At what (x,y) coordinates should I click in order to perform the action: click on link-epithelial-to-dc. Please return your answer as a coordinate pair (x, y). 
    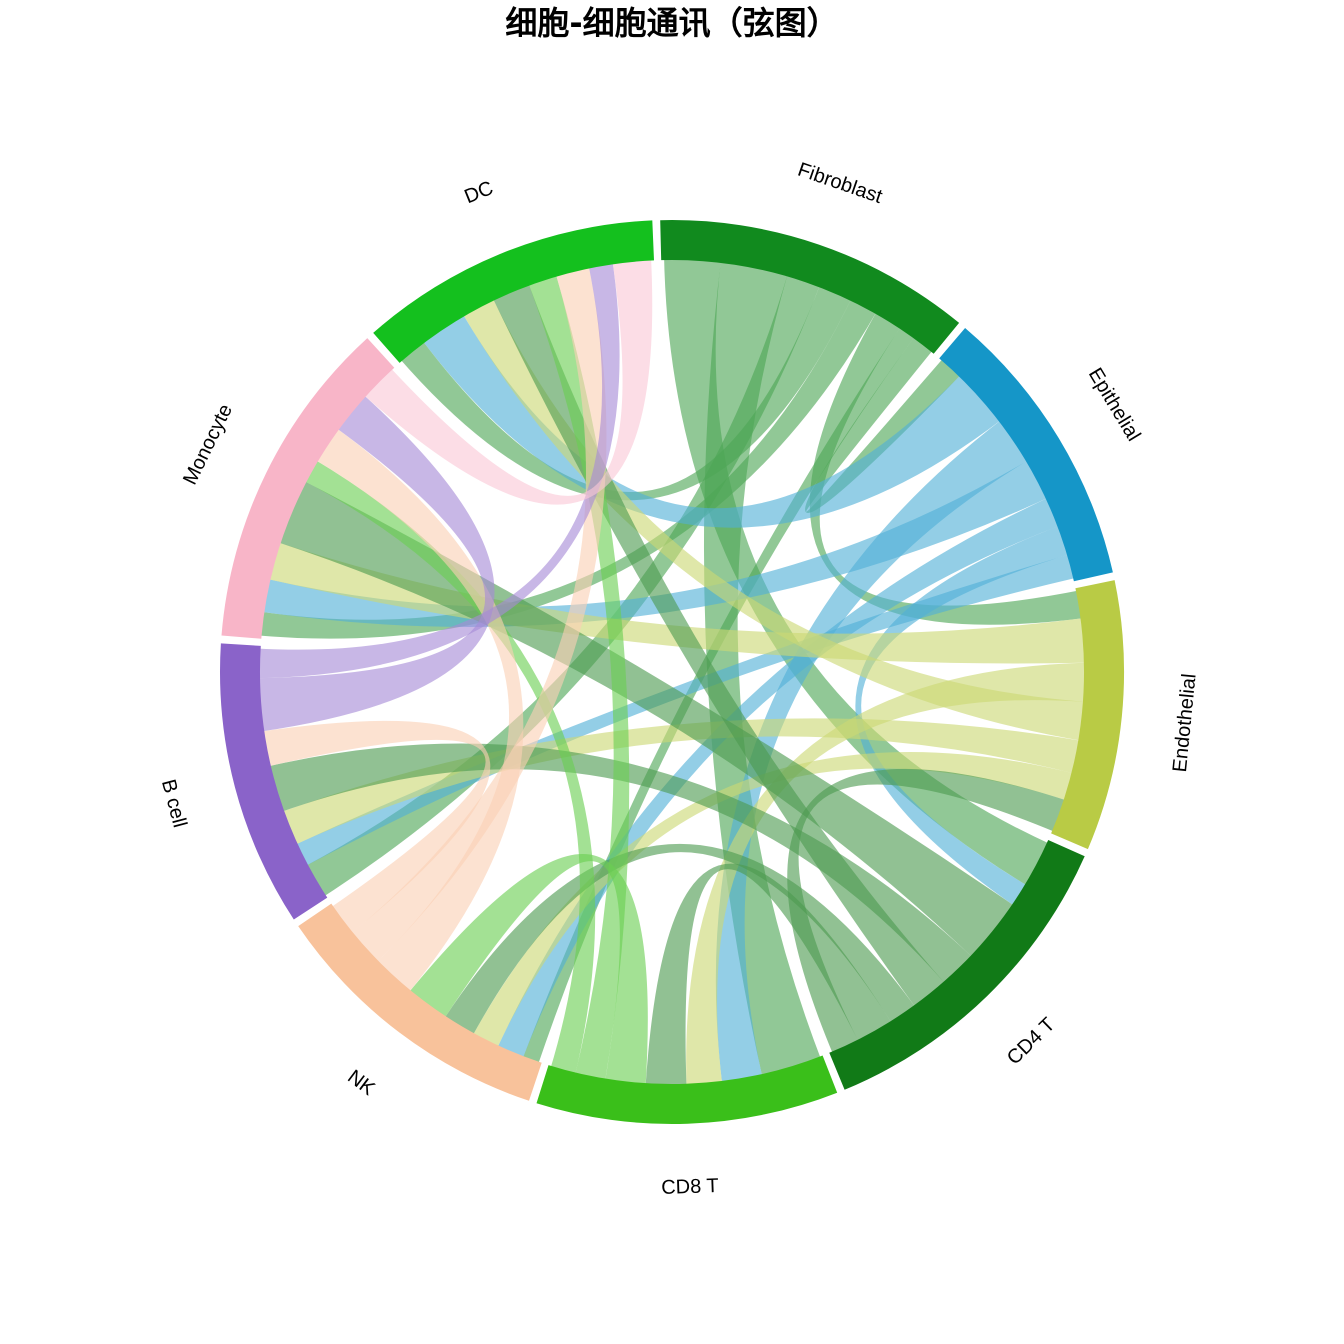
    Looking at the image, I should click on (712, 419).